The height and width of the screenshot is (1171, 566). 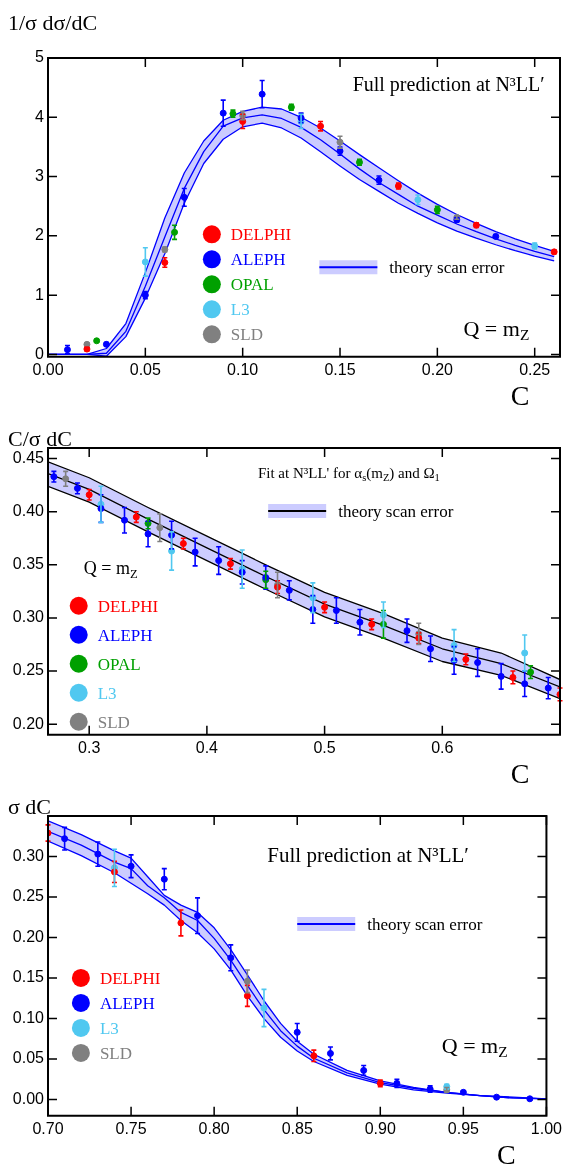 I want to click on y-tick-label: 1, so click(x=40, y=294).